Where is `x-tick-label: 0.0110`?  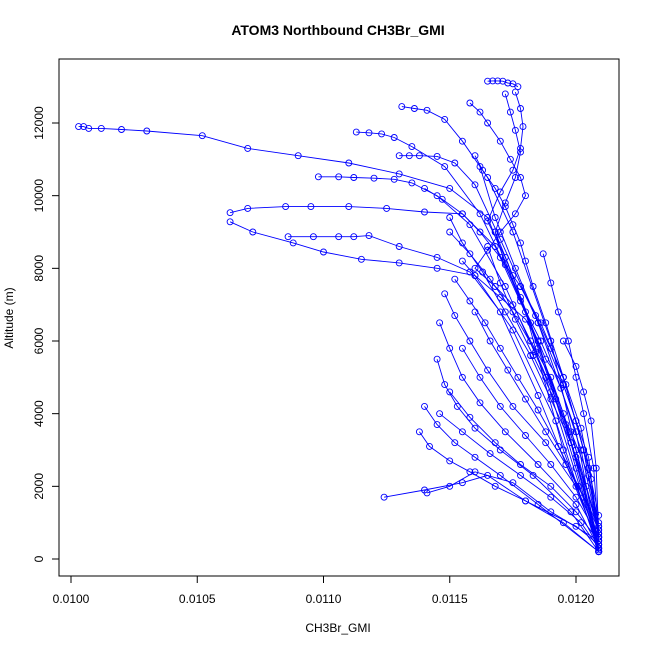 x-tick-label: 0.0110 is located at coordinates (324, 599).